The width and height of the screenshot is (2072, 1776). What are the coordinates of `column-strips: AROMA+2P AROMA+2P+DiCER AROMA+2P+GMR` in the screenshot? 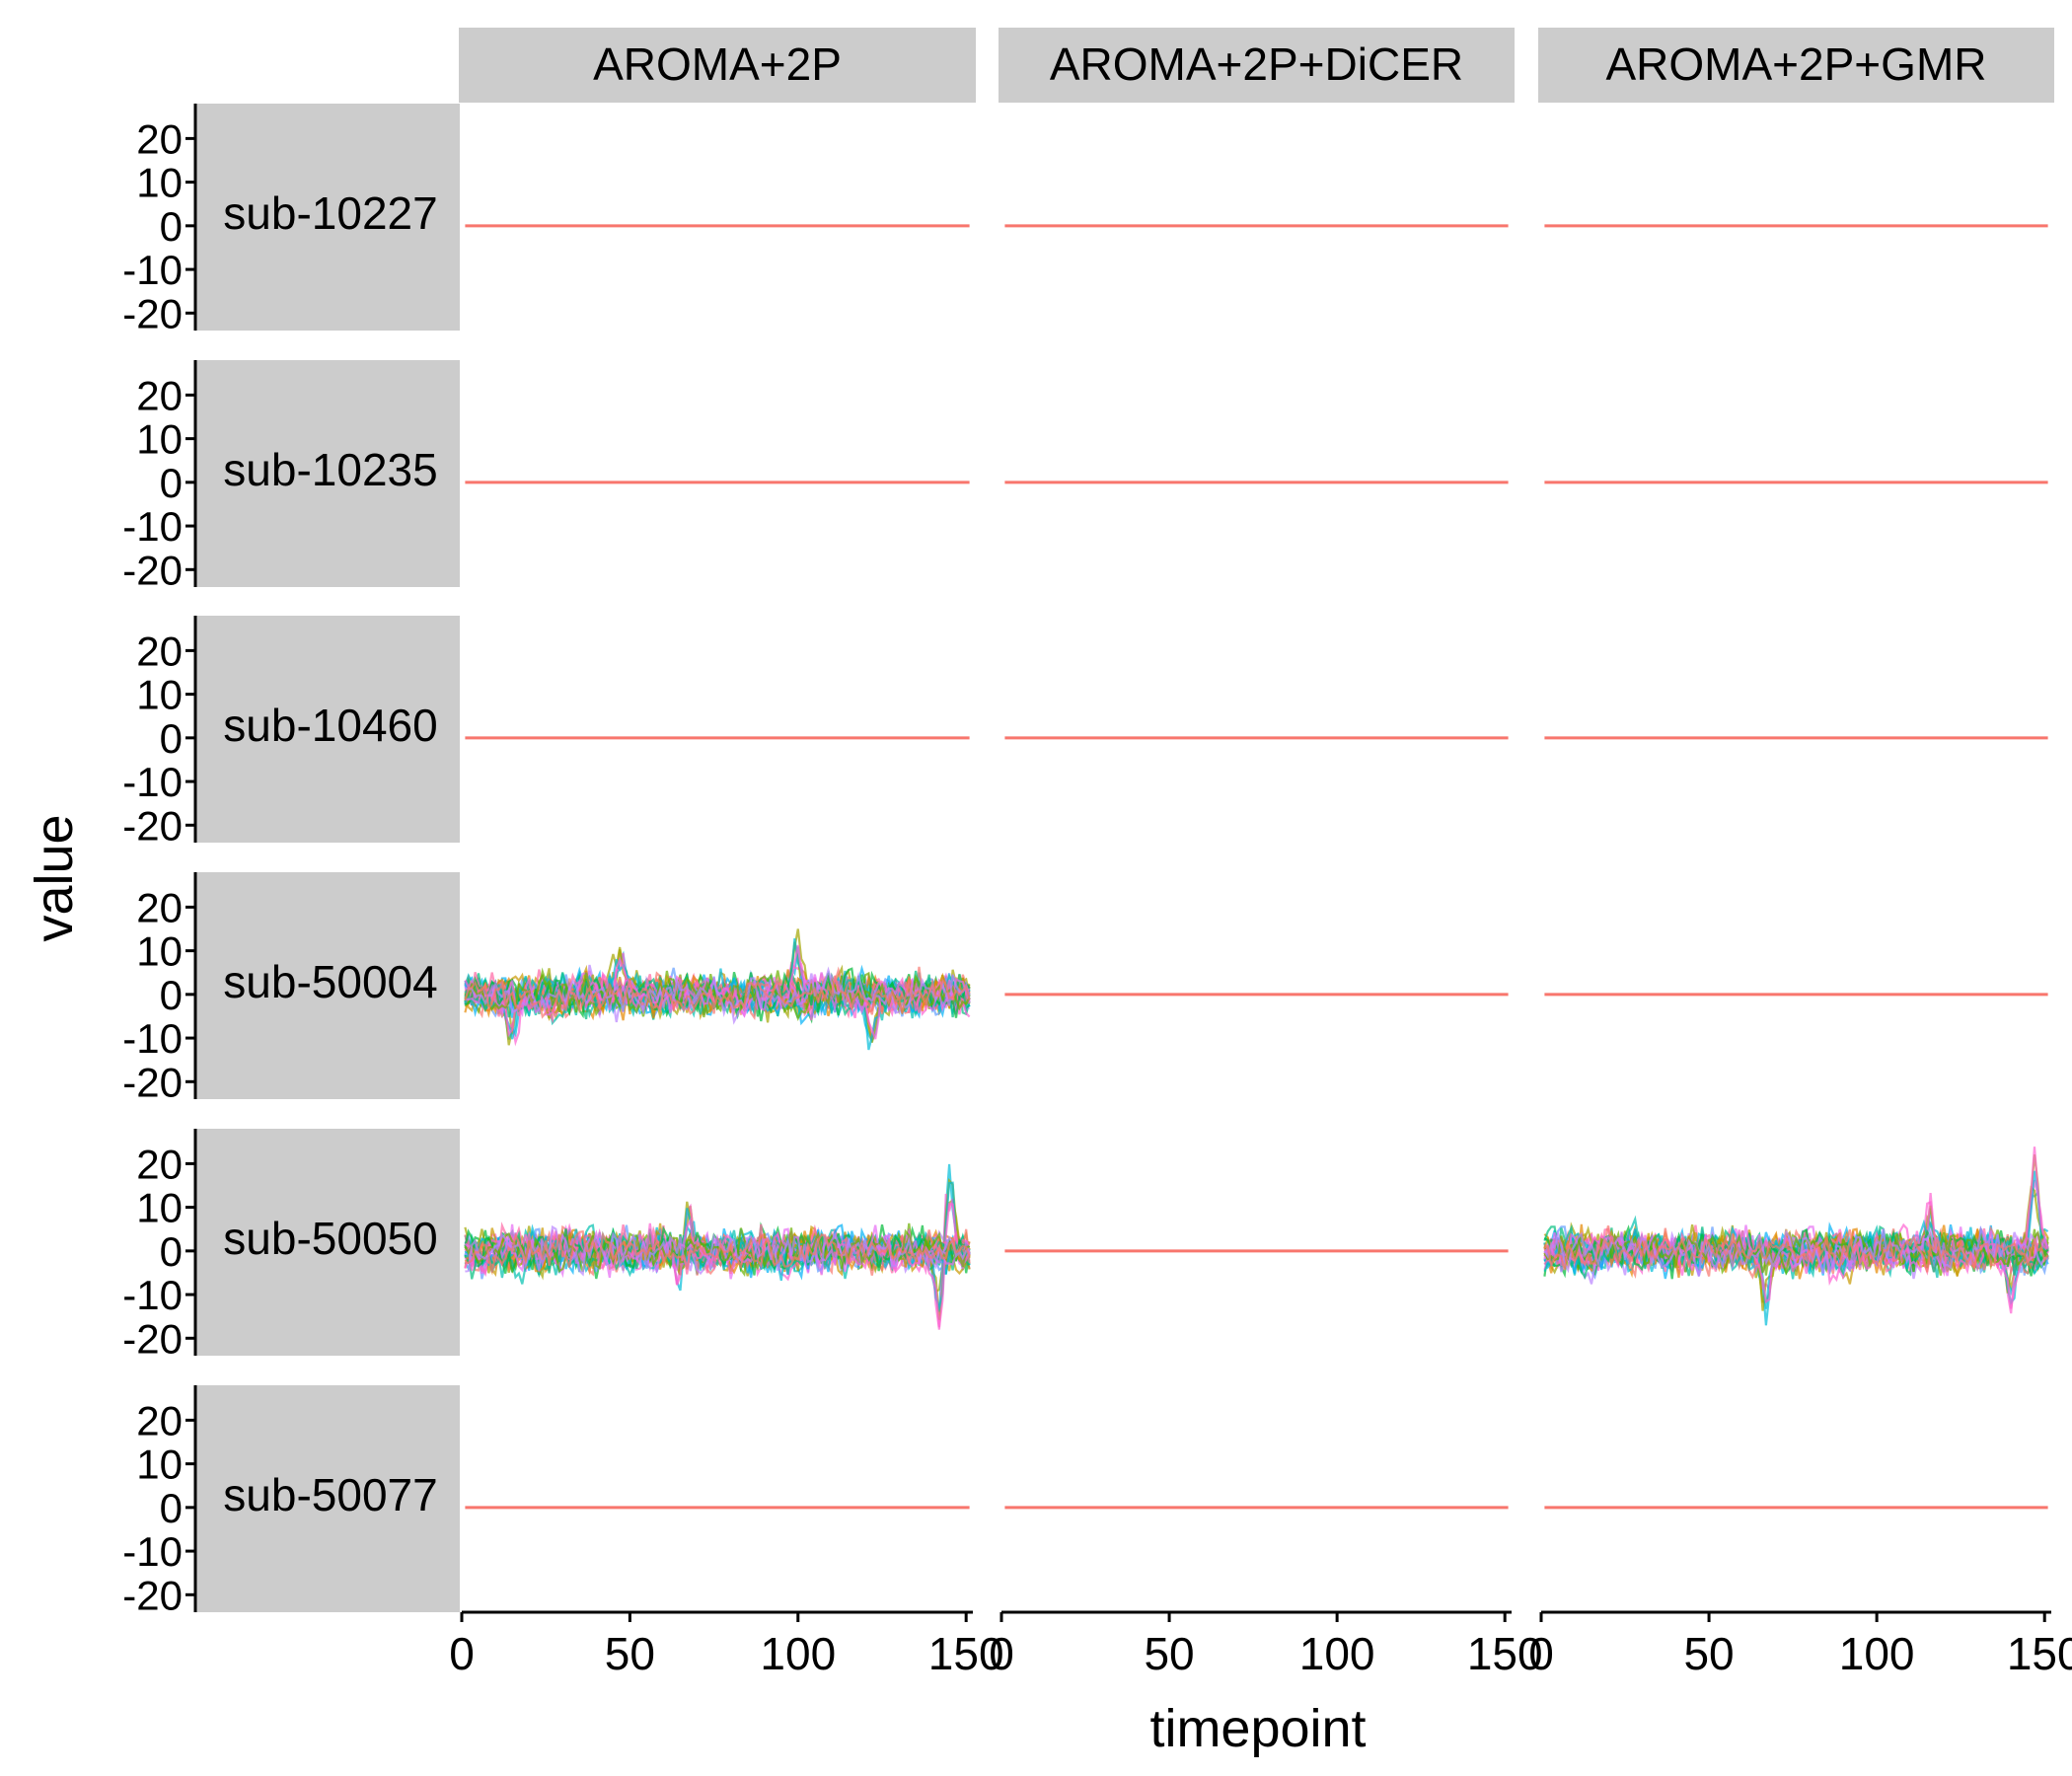 It's located at (1256, 66).